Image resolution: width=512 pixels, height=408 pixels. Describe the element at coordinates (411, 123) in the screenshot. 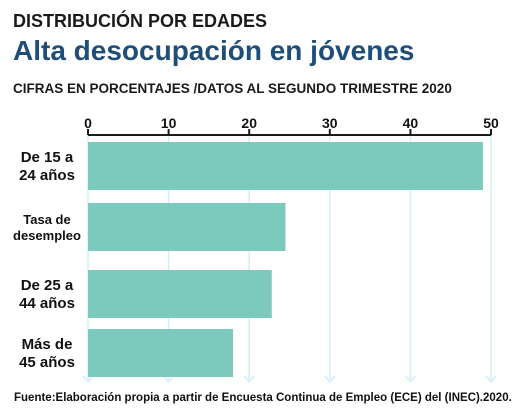

I see `x-tick-label-40: 40` at that location.